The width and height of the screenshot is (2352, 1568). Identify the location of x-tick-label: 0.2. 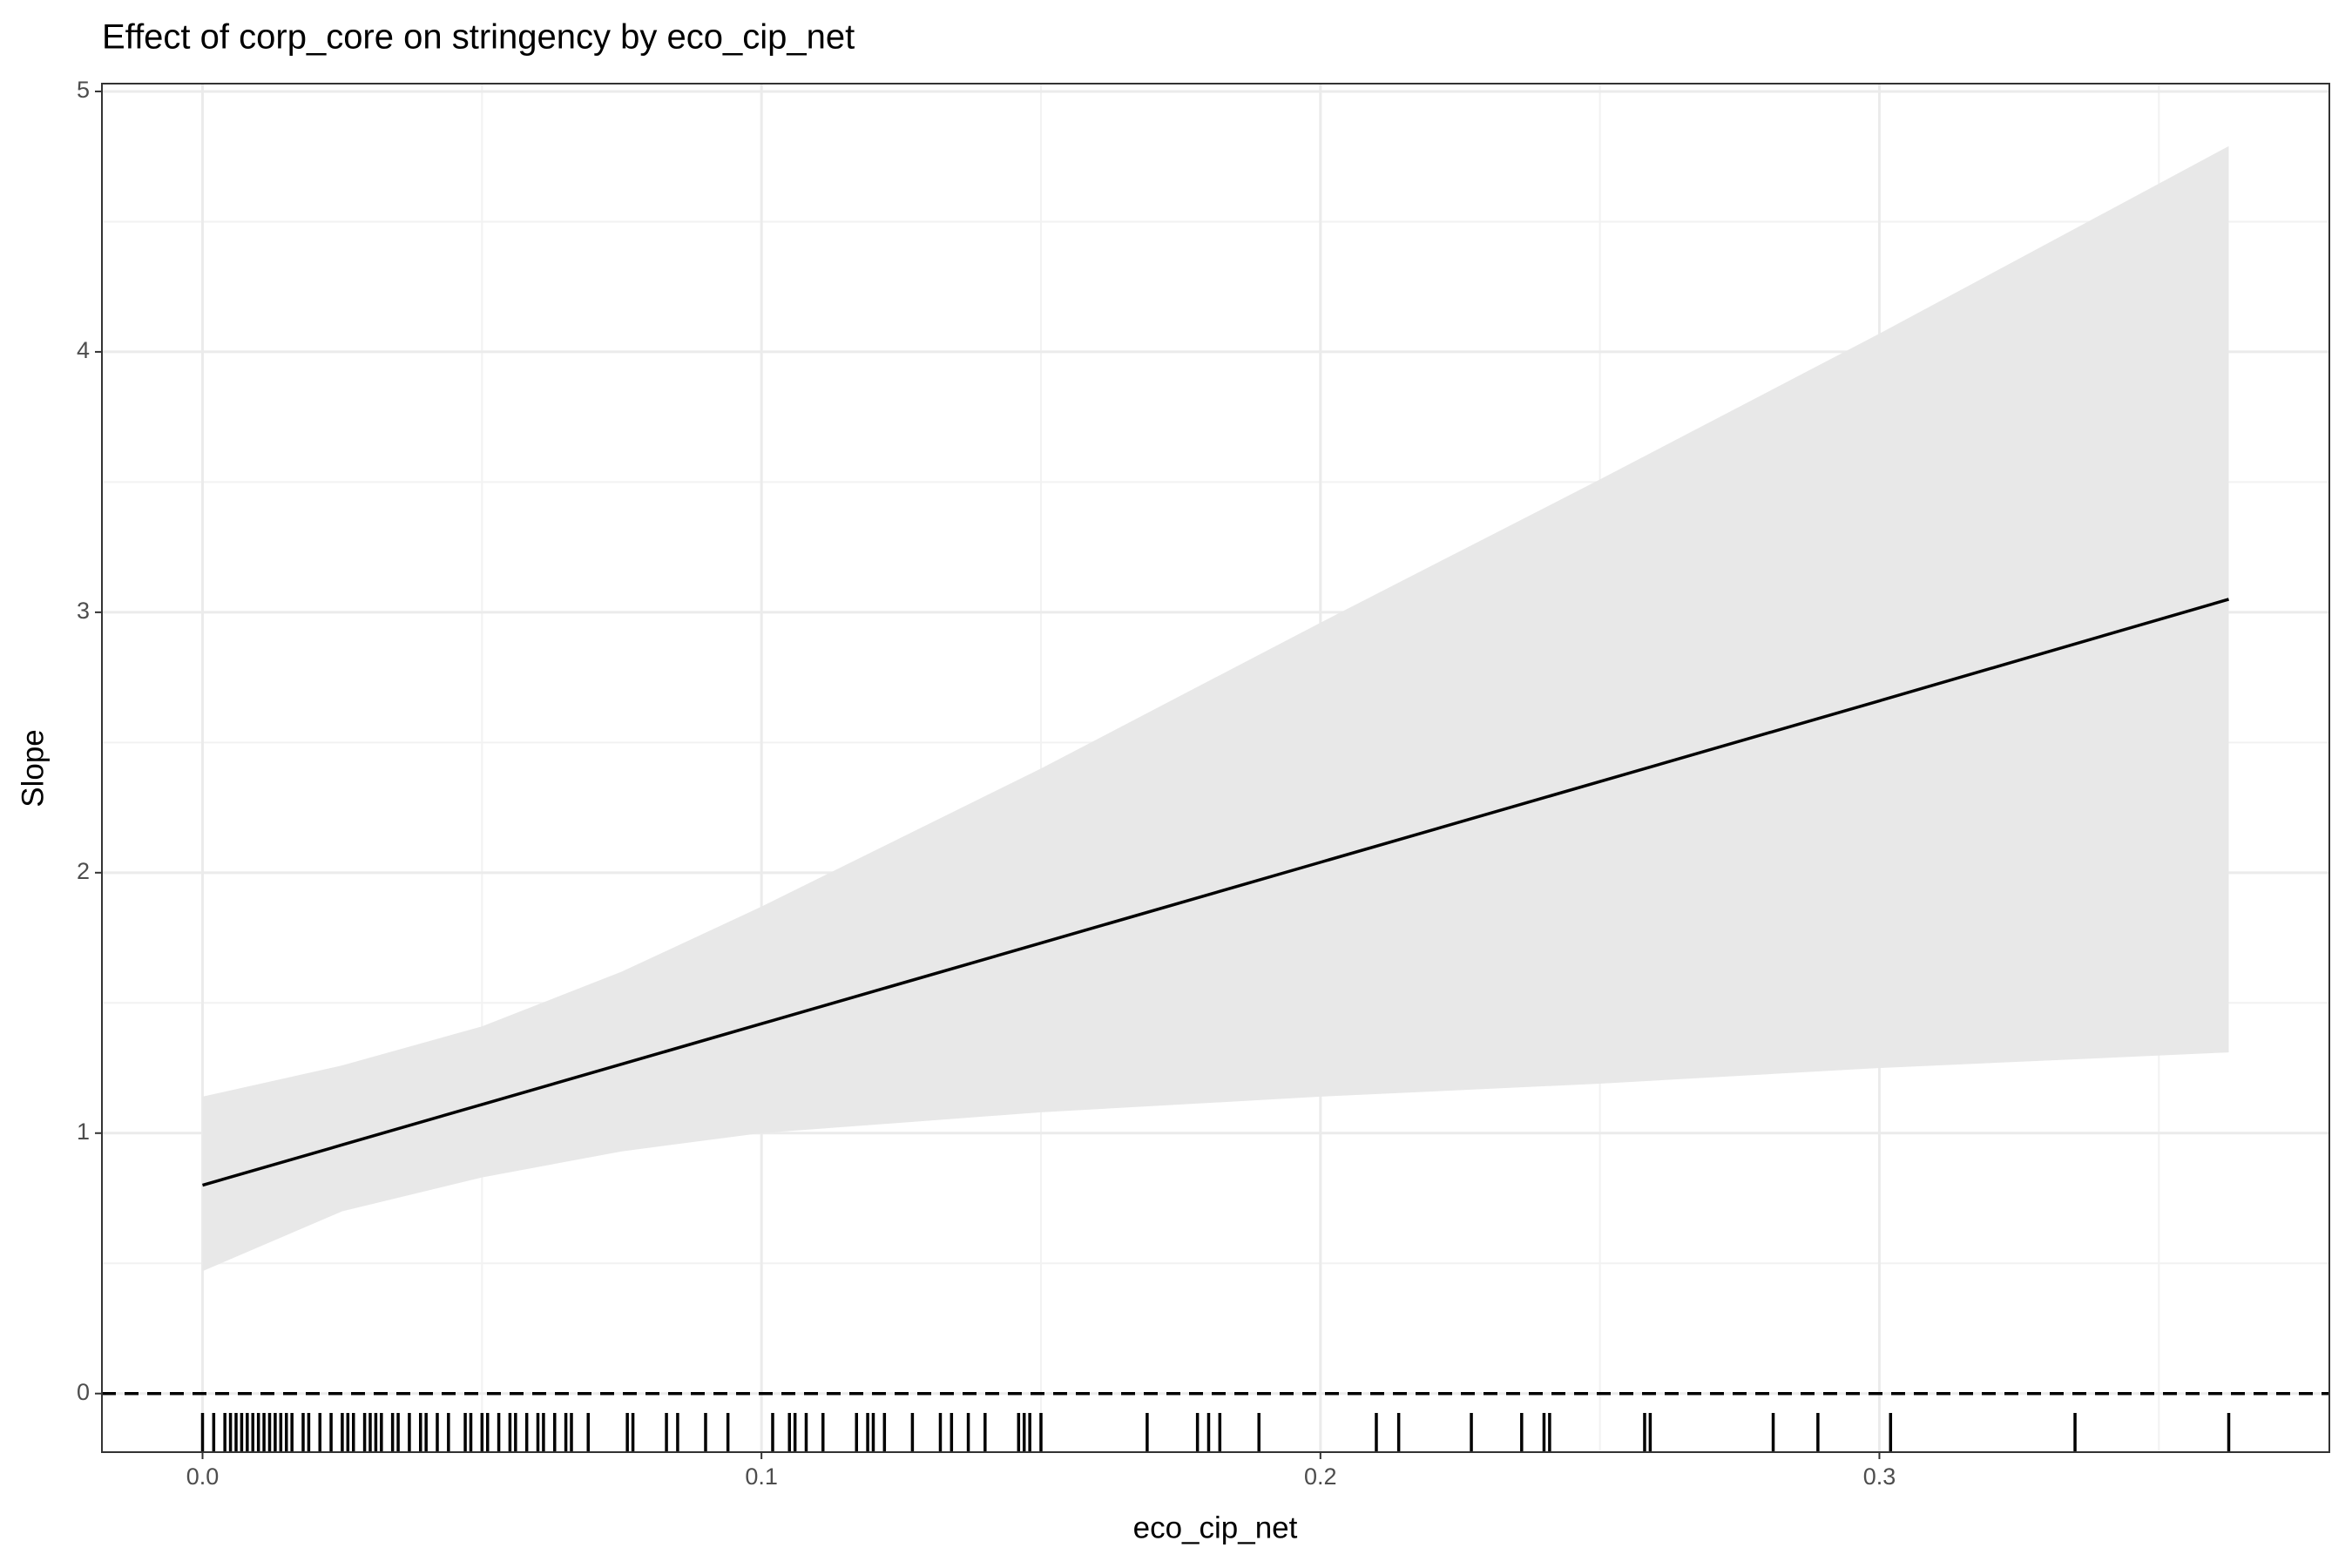
(1320, 1477).